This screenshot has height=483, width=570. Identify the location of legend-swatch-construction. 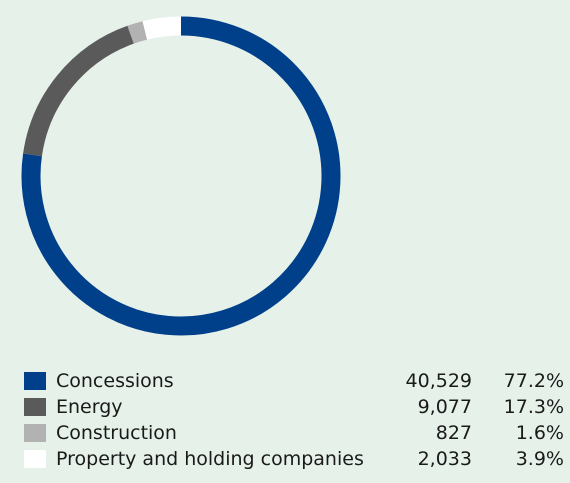
(35, 433).